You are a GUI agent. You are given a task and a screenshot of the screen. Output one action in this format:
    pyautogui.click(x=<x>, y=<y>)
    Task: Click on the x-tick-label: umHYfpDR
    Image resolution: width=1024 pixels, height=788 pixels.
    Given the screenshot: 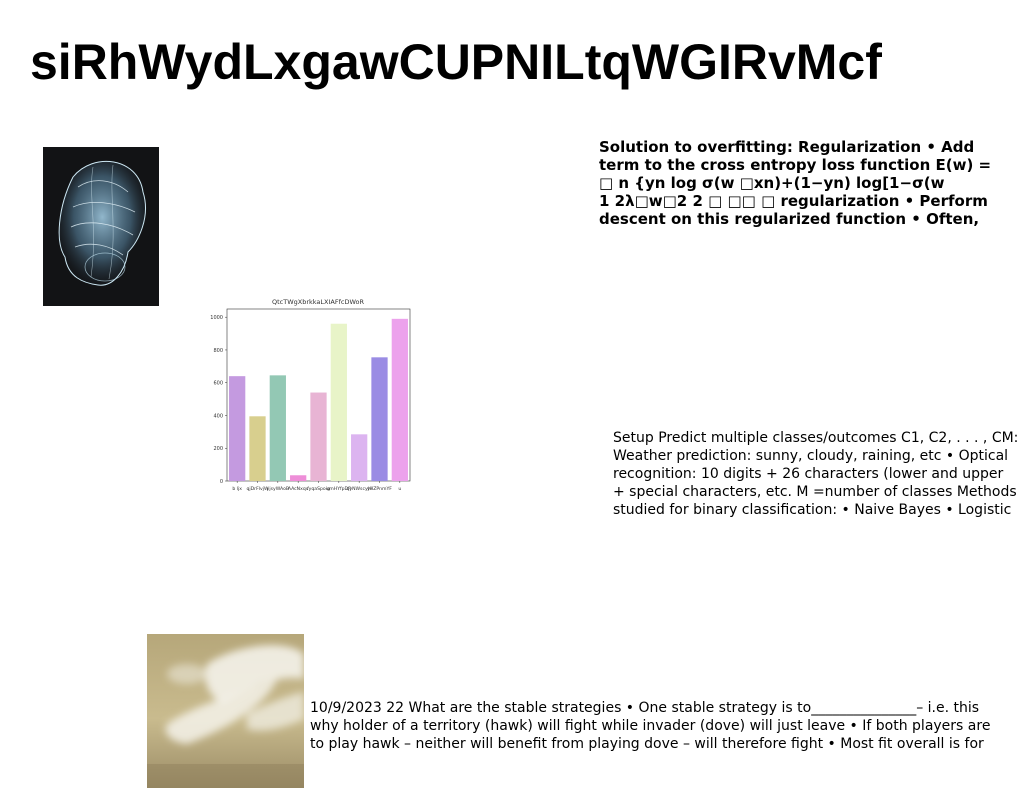 What is the action you would take?
    pyautogui.click(x=339, y=489)
    